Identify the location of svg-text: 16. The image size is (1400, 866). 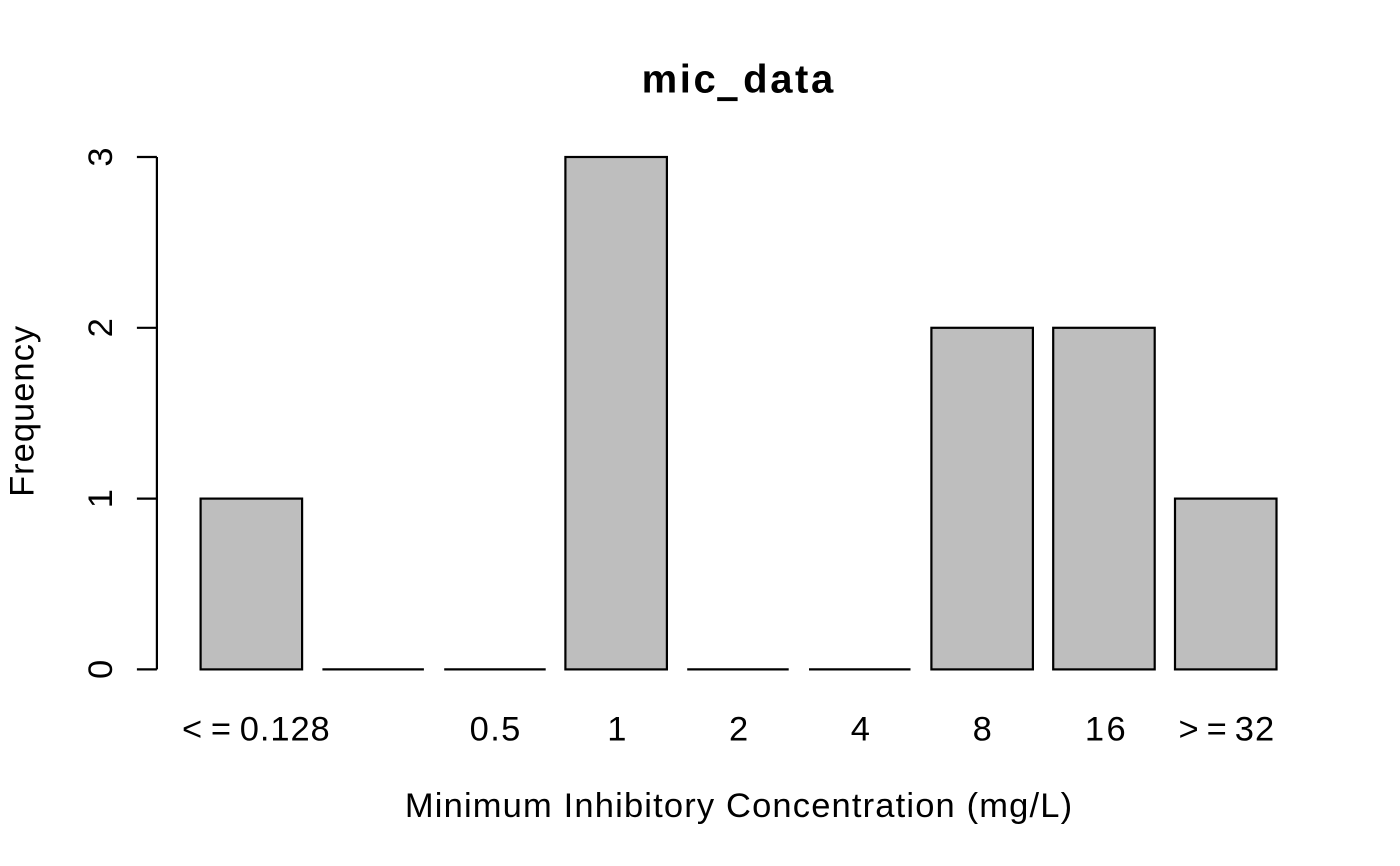
(1106, 730).